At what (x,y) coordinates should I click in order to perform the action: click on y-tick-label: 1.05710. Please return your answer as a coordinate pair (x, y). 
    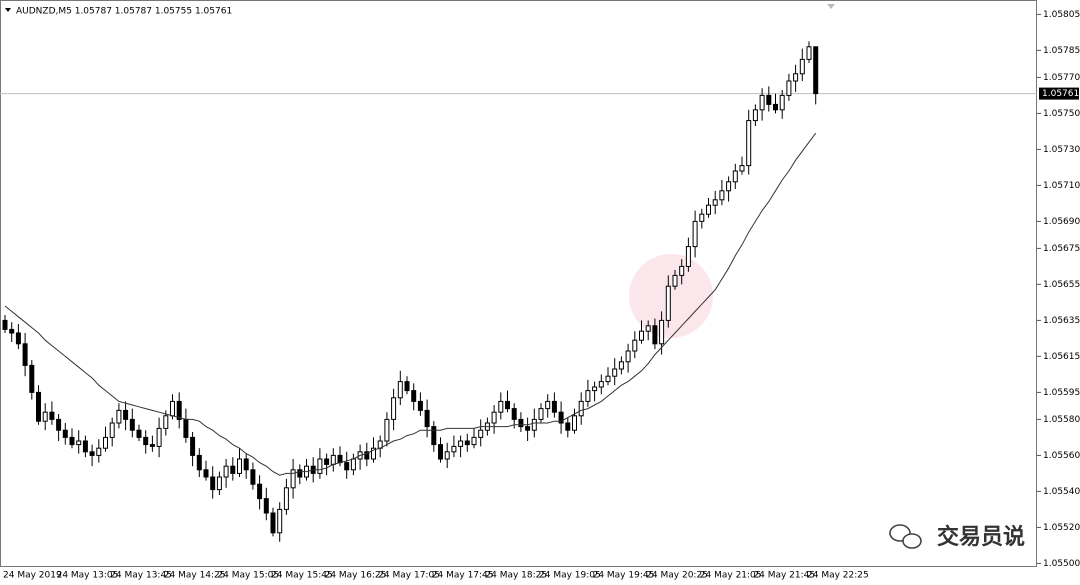
    Looking at the image, I should click on (1061, 186).